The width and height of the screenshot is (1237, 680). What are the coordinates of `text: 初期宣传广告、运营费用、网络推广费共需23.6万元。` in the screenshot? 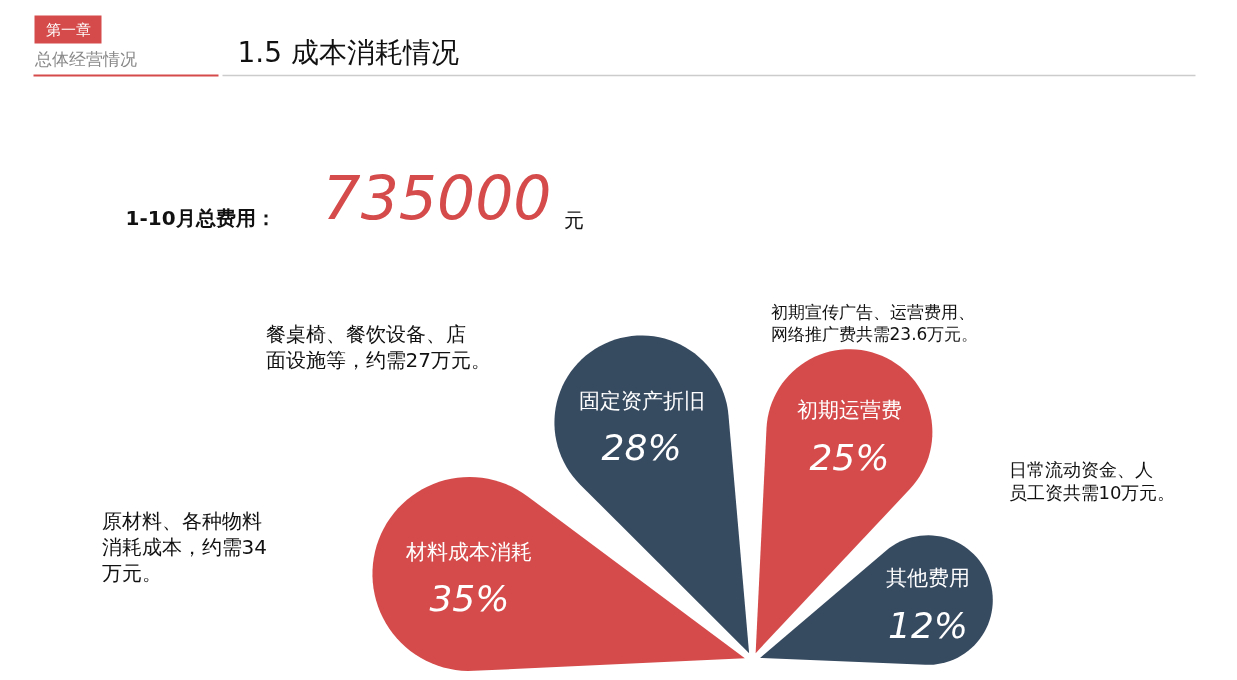 It's located at (874, 322).